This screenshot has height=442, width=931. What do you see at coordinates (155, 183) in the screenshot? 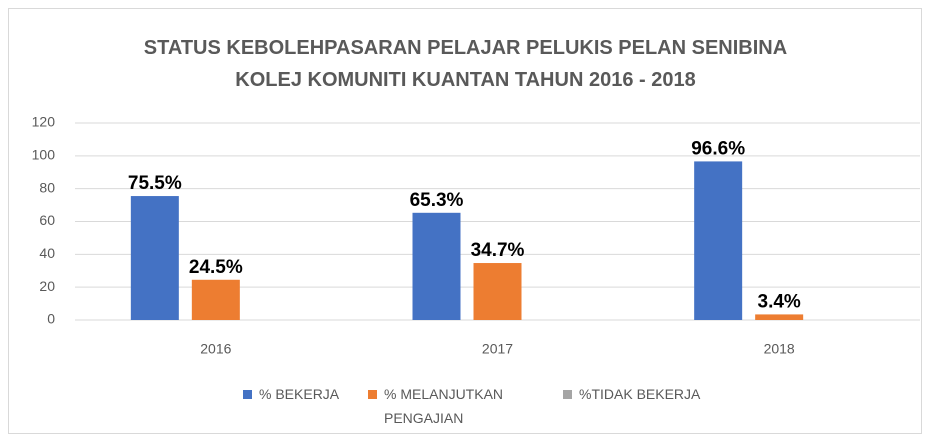
I see `data-label: 75.5%` at bounding box center [155, 183].